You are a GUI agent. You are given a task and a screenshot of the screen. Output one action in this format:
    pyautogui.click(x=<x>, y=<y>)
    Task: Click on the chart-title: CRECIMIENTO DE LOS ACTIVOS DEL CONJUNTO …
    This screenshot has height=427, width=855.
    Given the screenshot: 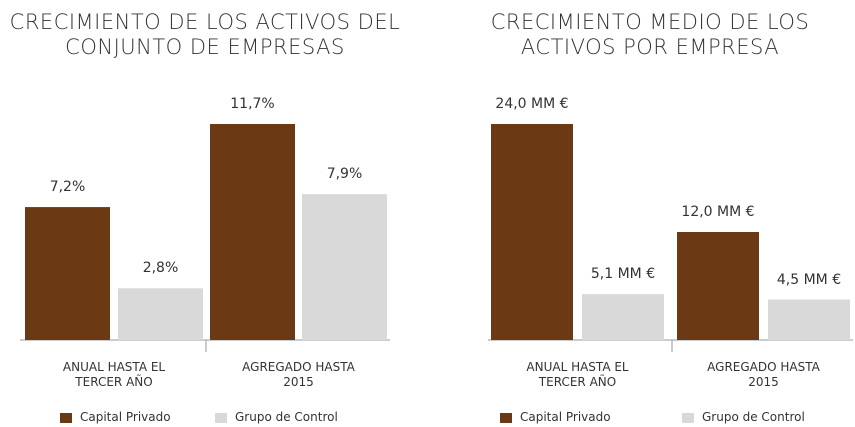 What is the action you would take?
    pyautogui.click(x=205, y=34)
    